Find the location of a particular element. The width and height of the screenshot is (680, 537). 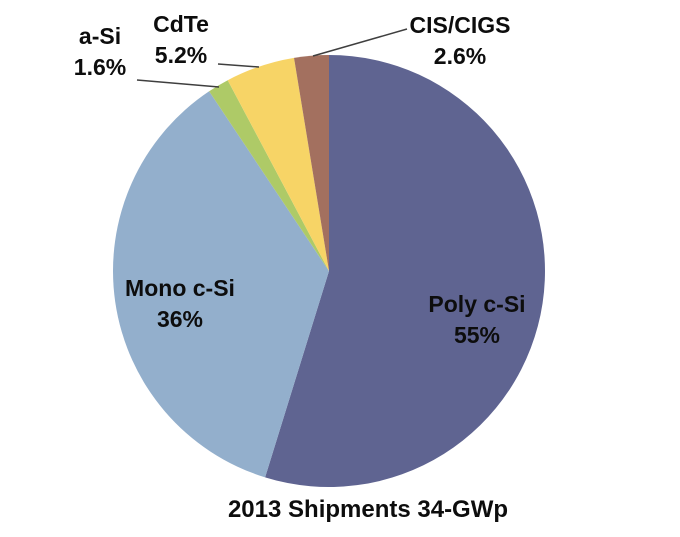

slice-label-value: 55% is located at coordinates (477, 335).